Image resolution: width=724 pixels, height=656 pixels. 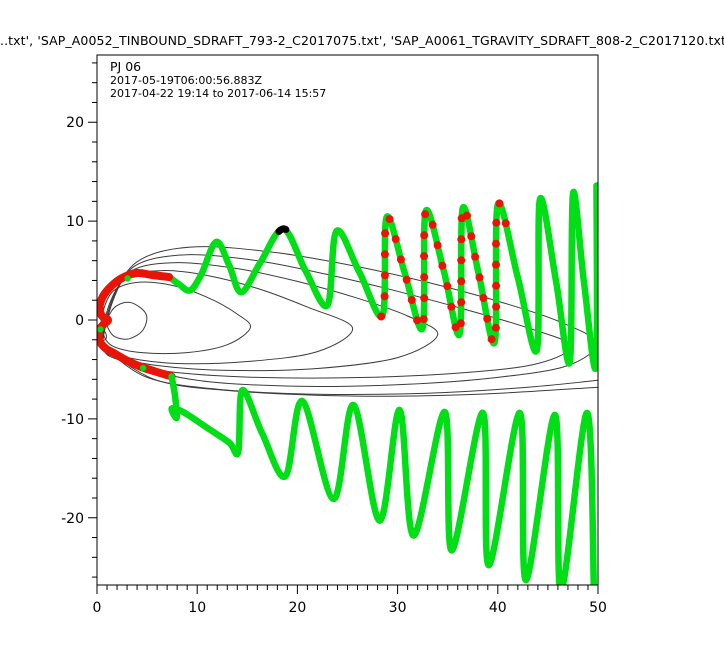 I want to click on y-tick-label: 0, so click(x=79, y=321).